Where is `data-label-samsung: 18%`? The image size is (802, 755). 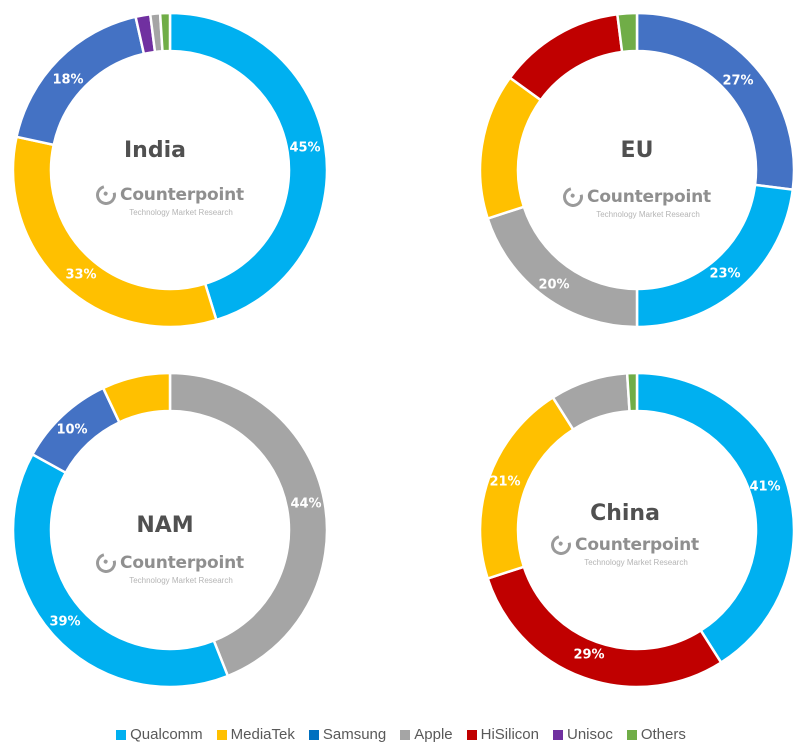 data-label-samsung: 18% is located at coordinates (68, 80).